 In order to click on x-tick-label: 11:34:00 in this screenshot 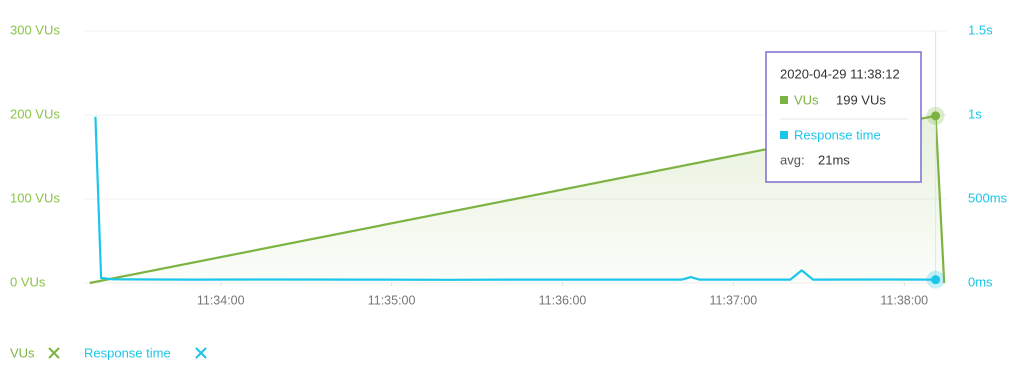, I will do `click(221, 300)`.